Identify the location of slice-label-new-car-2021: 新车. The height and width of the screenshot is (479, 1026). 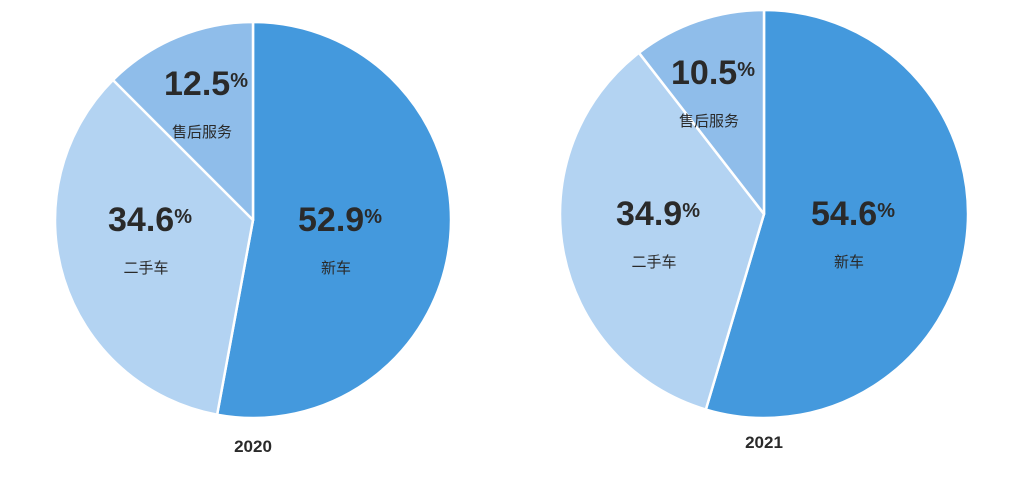
(849, 262).